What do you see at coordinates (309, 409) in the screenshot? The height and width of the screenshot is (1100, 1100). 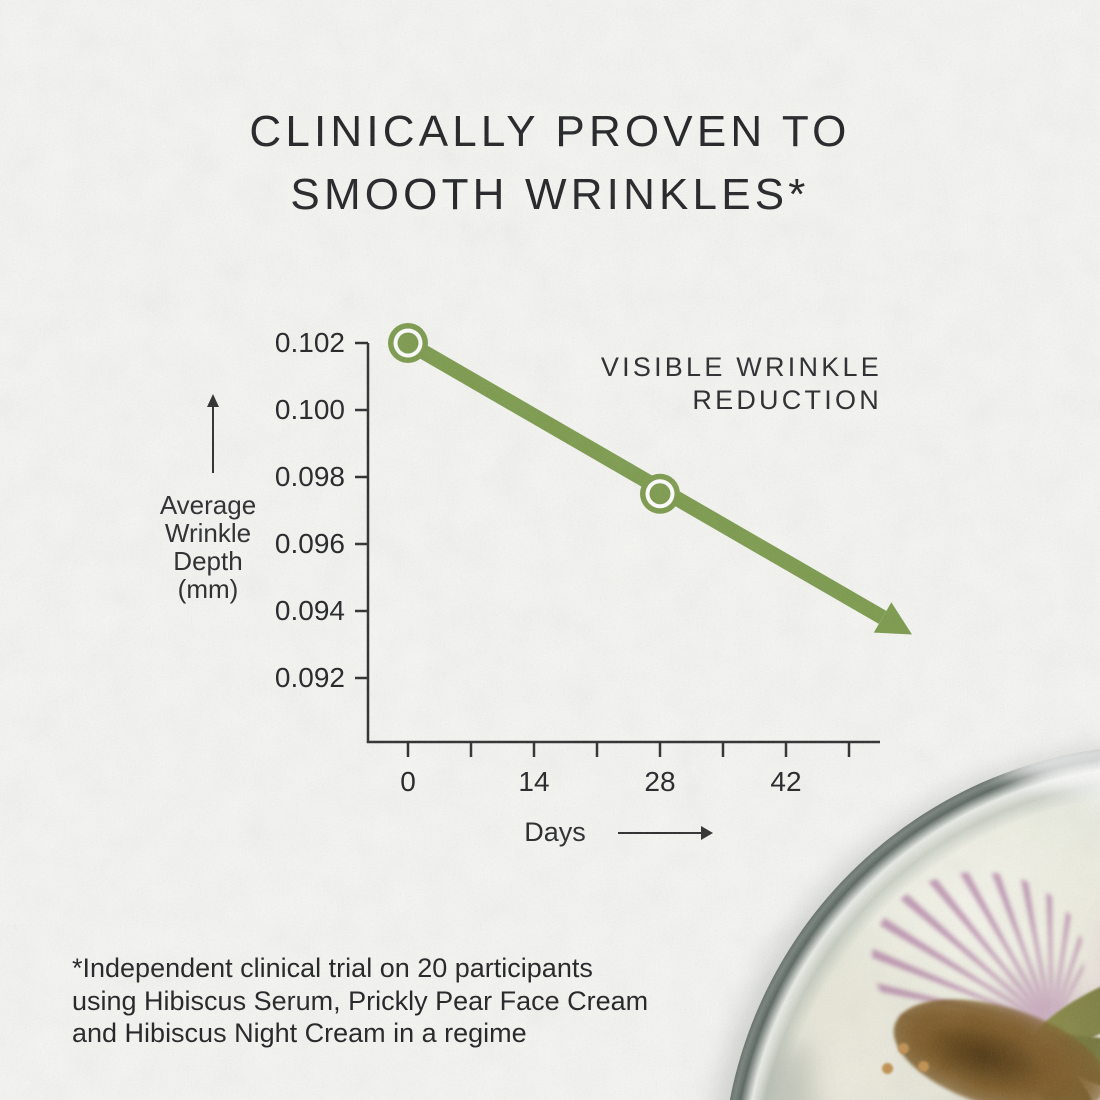 I see `y-tick-label: 0.100` at bounding box center [309, 409].